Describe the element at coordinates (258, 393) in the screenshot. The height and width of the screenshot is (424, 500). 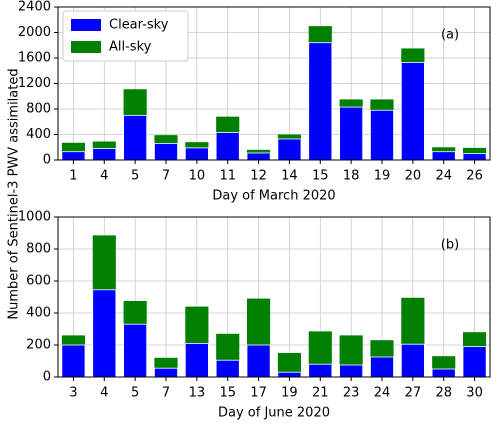
I see `x-tick-label: 17` at that location.